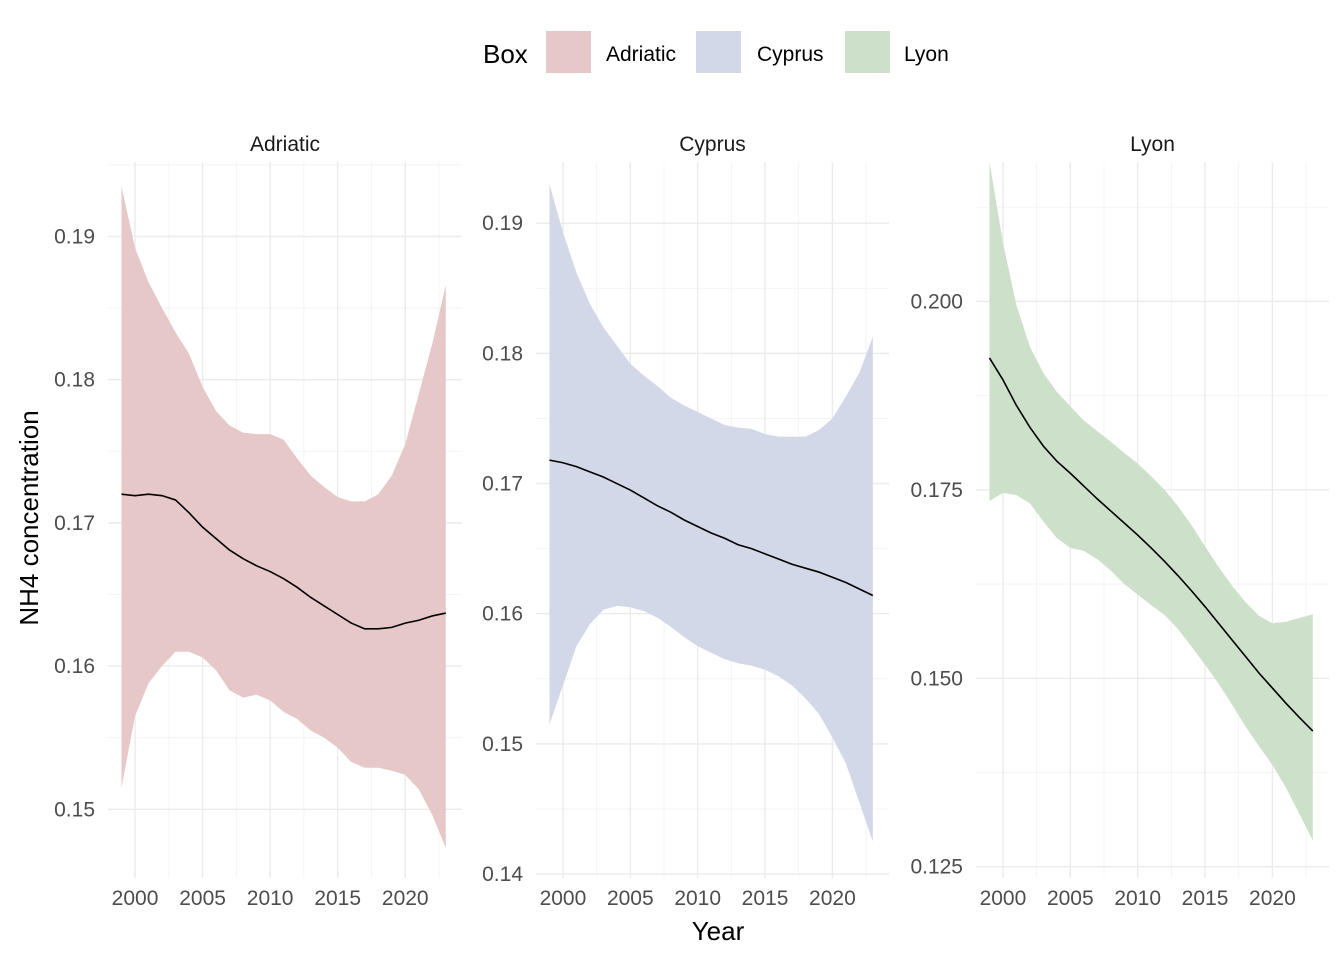  Describe the element at coordinates (1152, 144) in the screenshot. I see `facet-label-lyon: Lyon` at that location.